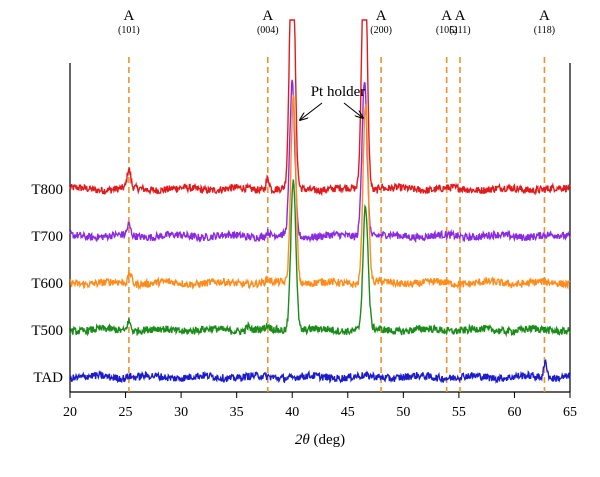 The height and width of the screenshot is (477, 600). Describe the element at coordinates (320, 371) in the screenshot. I see `series-line-tad` at that location.